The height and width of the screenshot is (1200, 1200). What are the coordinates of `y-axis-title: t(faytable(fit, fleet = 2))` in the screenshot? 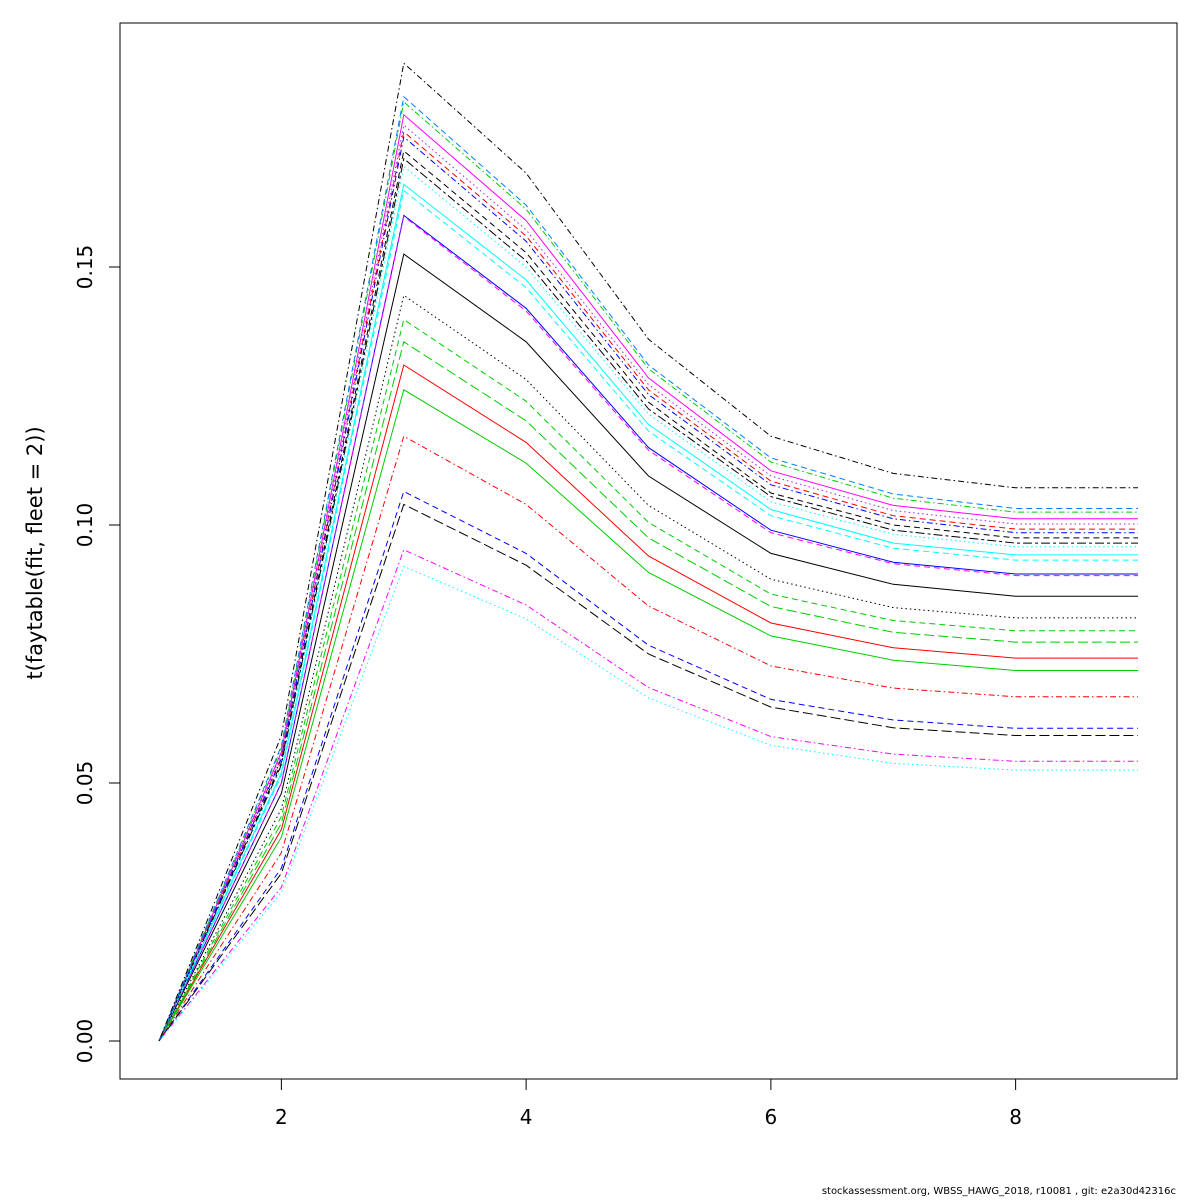 It's located at (35, 552).